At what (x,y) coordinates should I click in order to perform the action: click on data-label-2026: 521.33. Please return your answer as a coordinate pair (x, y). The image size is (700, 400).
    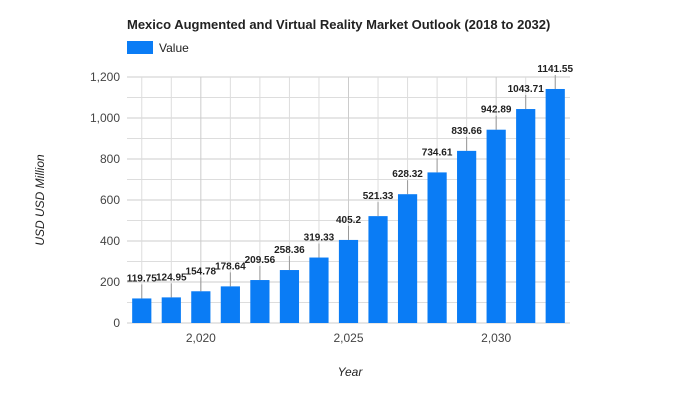
    Looking at the image, I should click on (378, 196).